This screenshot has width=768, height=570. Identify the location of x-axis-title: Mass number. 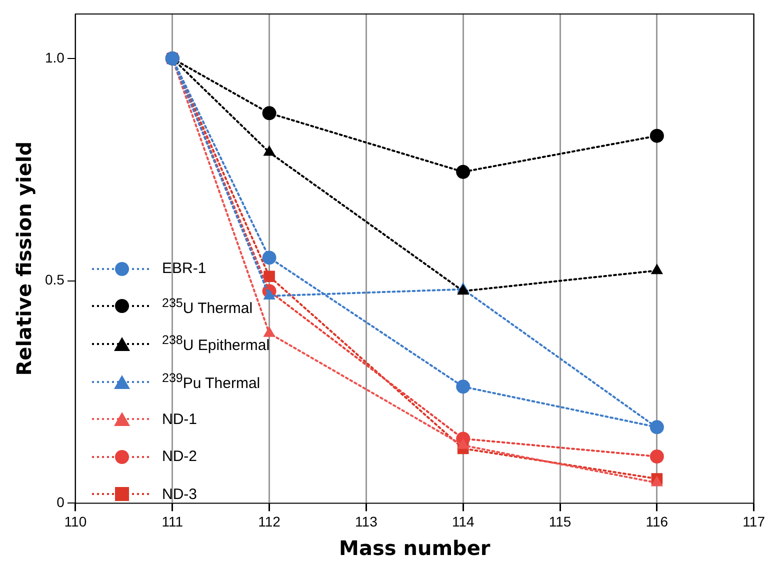
(414, 548).